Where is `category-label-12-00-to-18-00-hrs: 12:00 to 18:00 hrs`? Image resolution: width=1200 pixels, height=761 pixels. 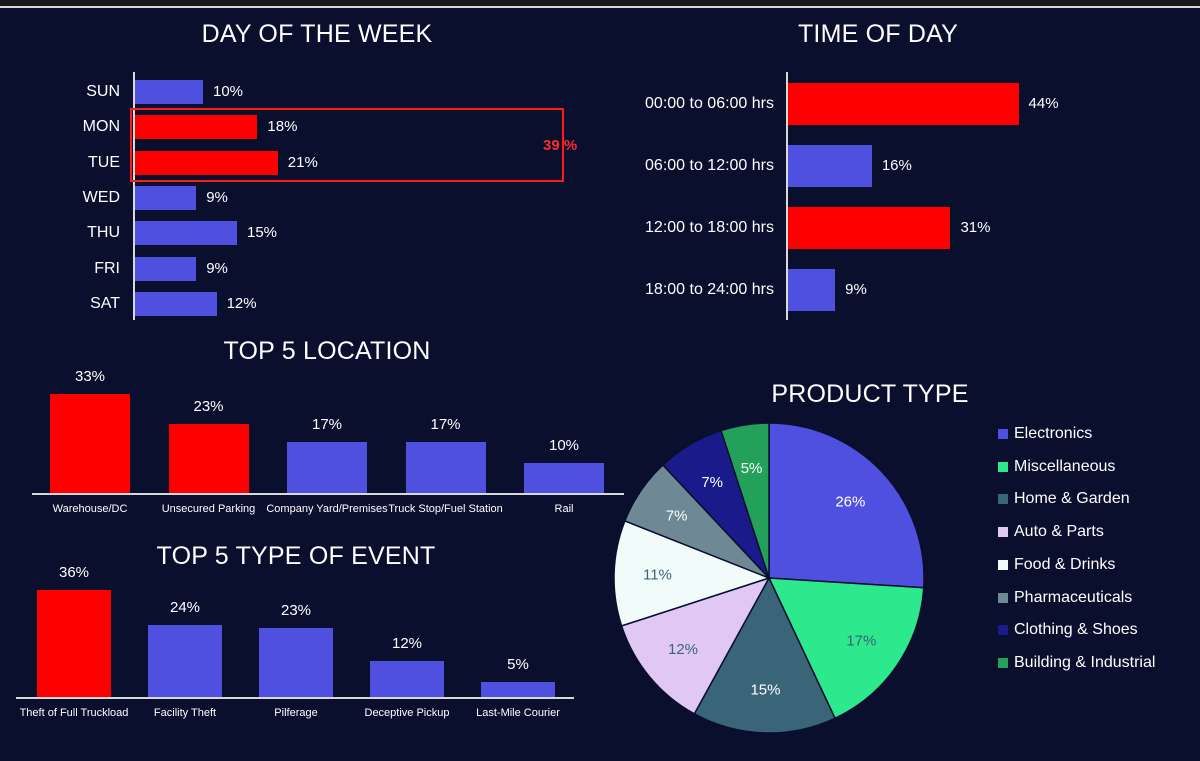 category-label-12-00-to-18-00-hrs: 12:00 to 18:00 hrs is located at coordinates (709, 227).